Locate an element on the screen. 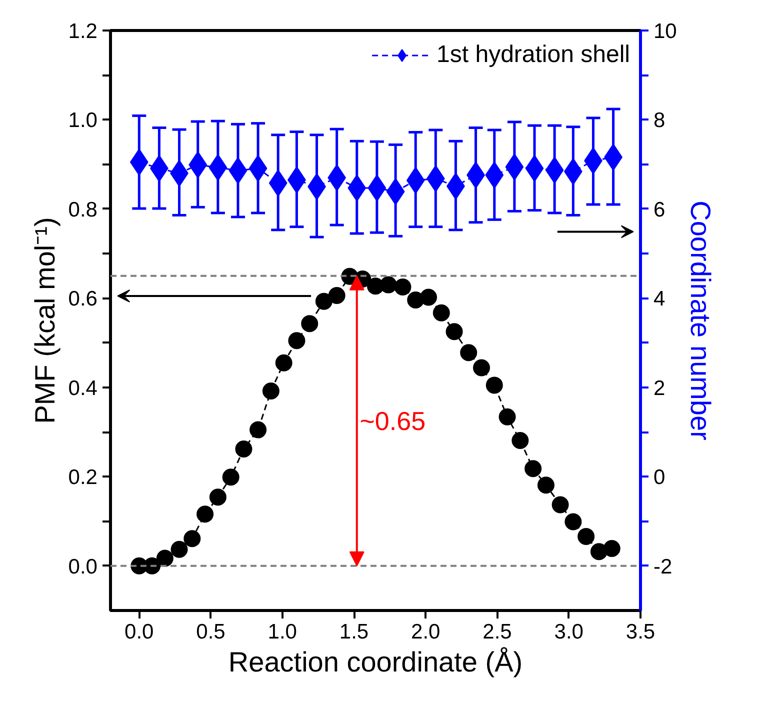 This screenshot has height=718, width=760. y2-axis-title: Coordinate number is located at coordinates (700, 320).